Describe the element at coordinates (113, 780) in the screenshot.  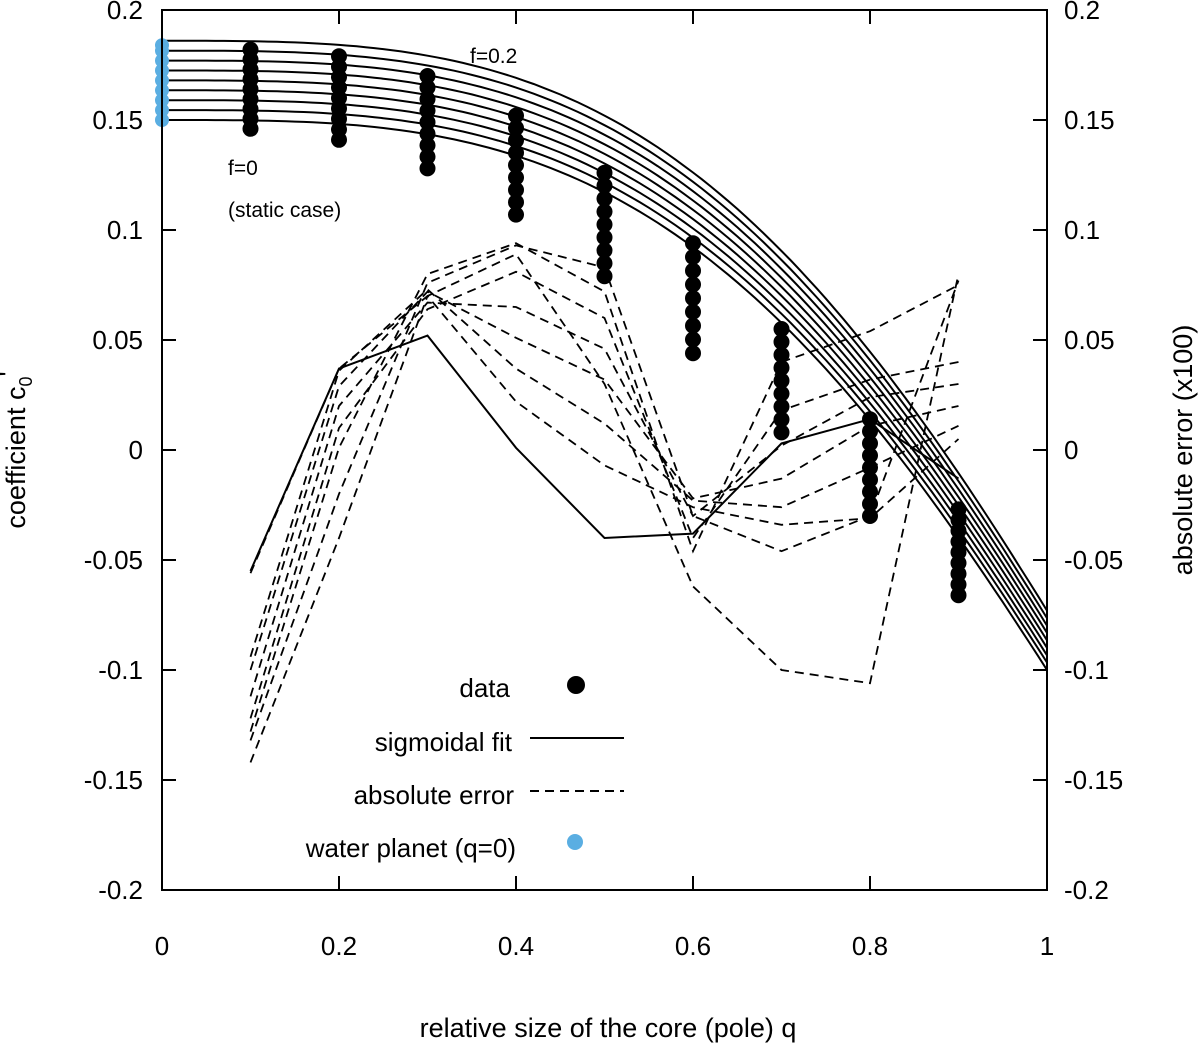
I see `y-tick-label: -0.15` at that location.